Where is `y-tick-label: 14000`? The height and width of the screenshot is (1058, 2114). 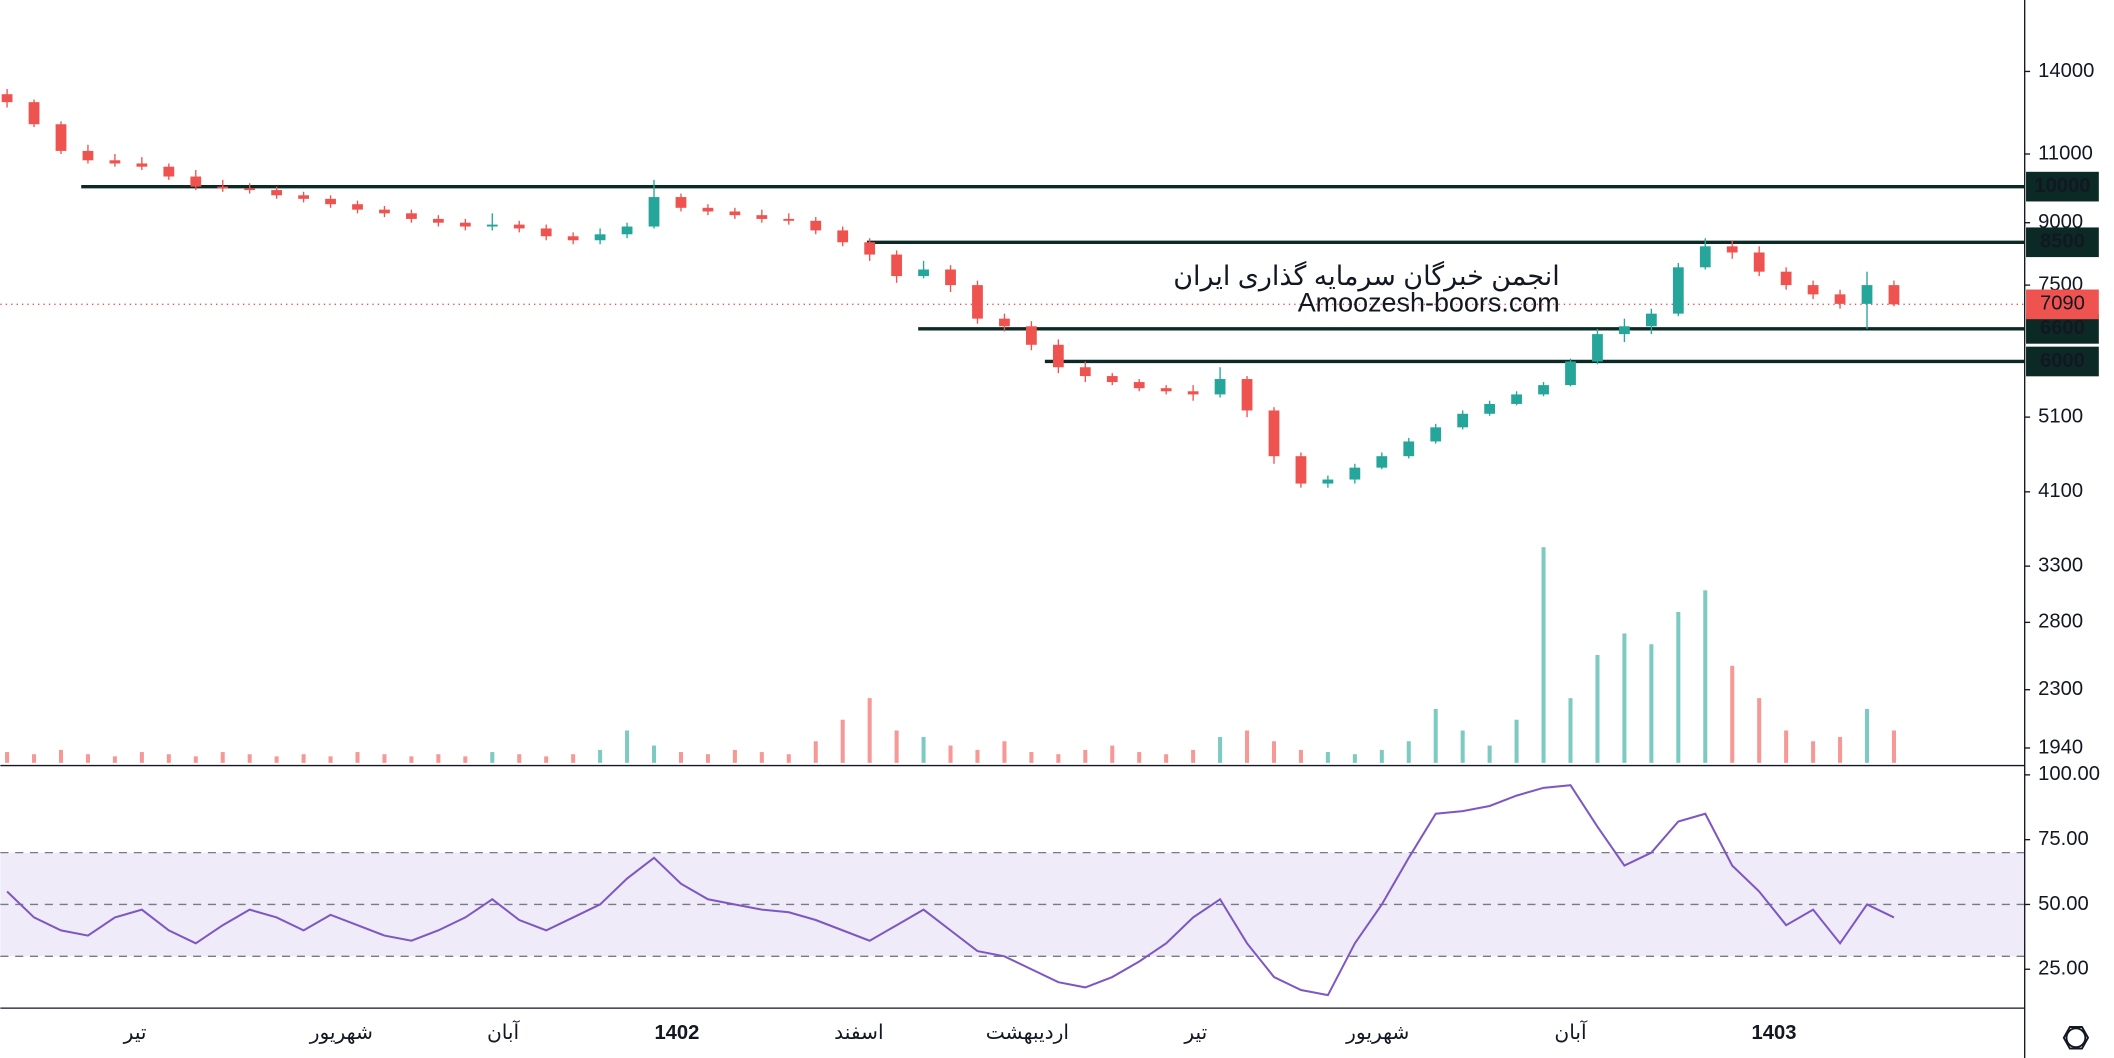
y-tick-label: 14000 is located at coordinates (2066, 71).